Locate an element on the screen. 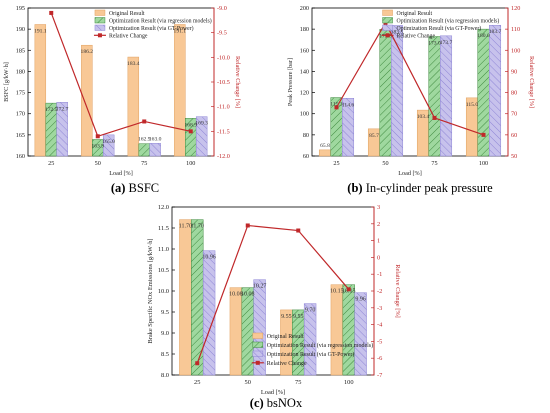  legend-label: Relative Change is located at coordinates (416, 36).